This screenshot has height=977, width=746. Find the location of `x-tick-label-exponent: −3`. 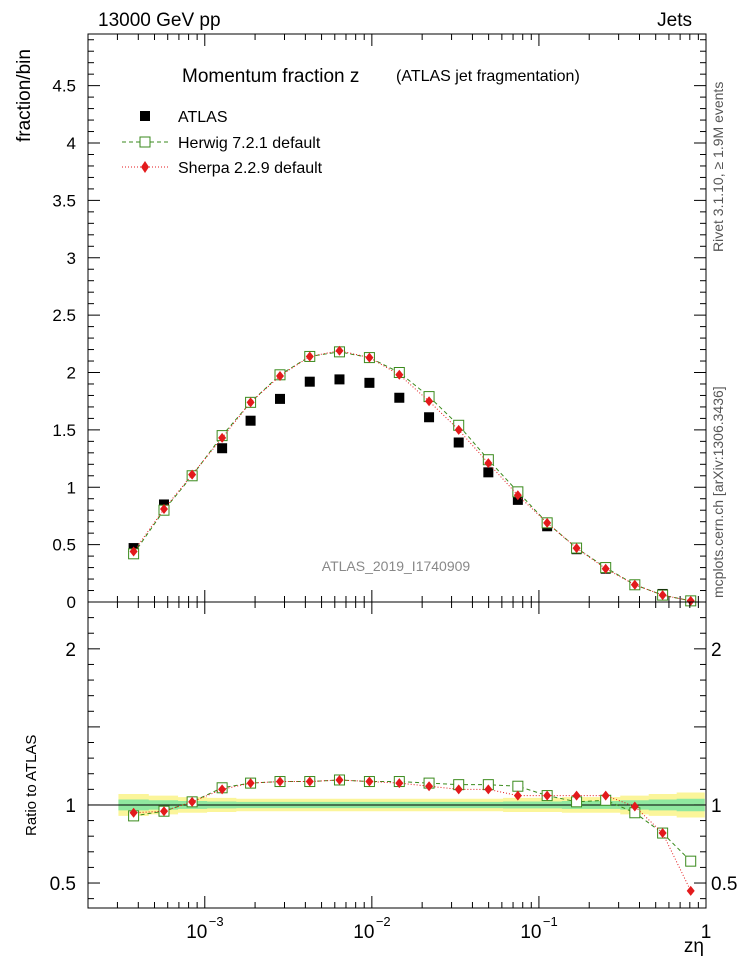

x-tick-label-exponent: −3 is located at coordinates (216, 921).